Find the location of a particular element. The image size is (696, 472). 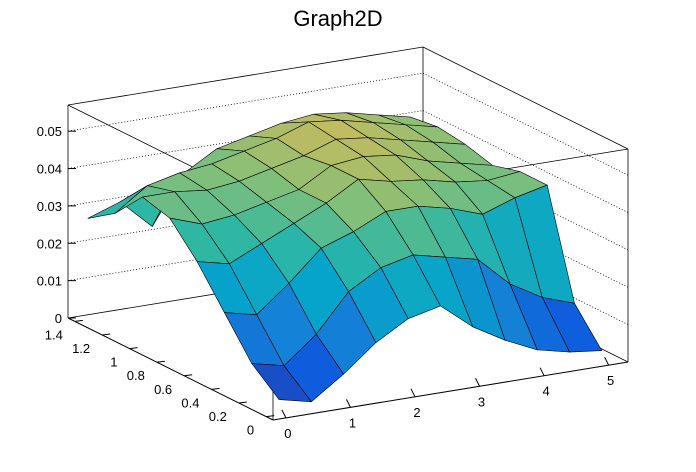

x-tick-label: 3 is located at coordinates (481, 401).